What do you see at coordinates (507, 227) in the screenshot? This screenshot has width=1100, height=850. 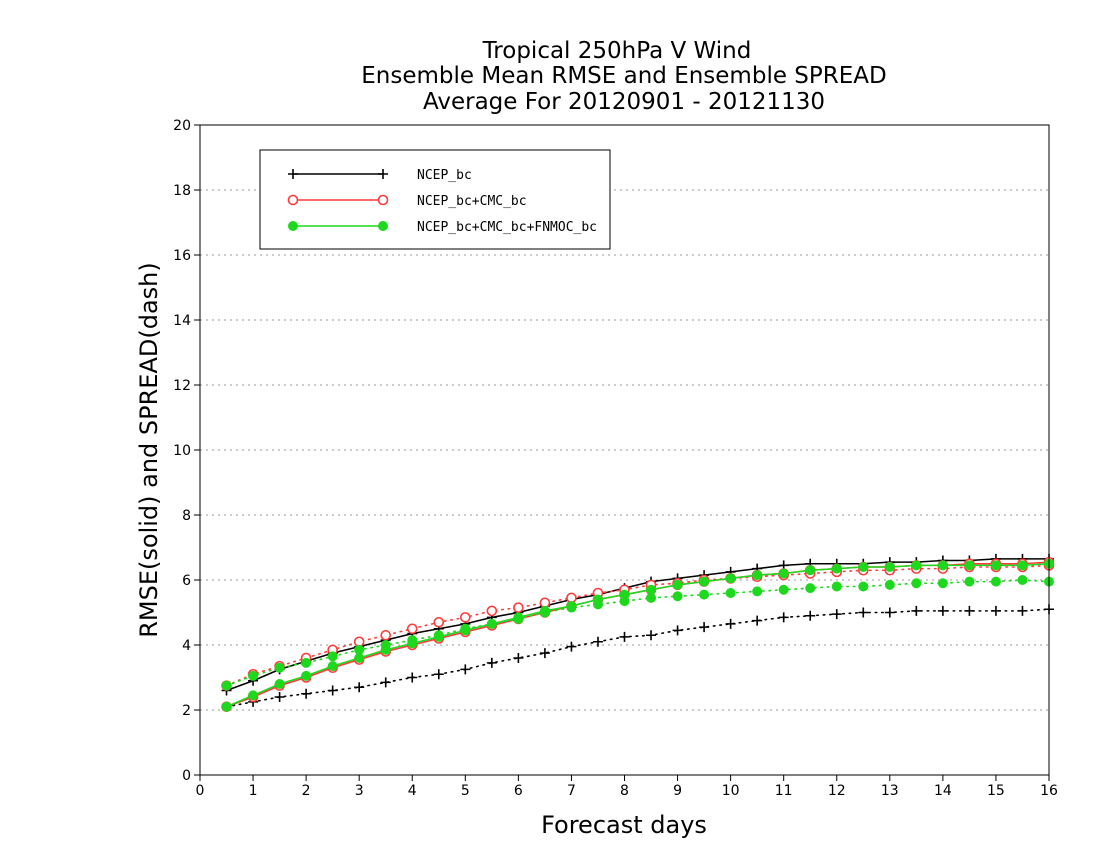 I see `legend-label-2: NCEP_bc+CMC_bc+FNMOC_bc` at bounding box center [507, 227].